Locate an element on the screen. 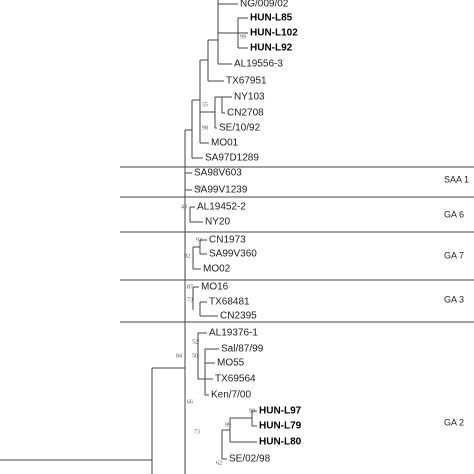 This screenshot has width=474, height=474. leaf-label: HUN-L85 is located at coordinates (271, 18).